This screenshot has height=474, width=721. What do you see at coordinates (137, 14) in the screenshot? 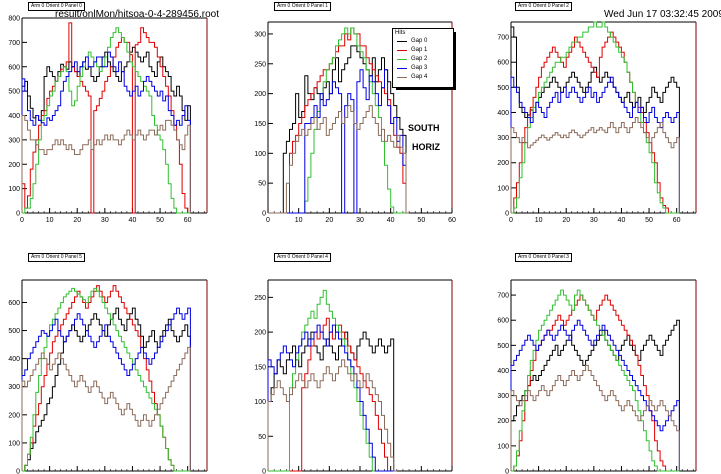
I see `file-name: result/onlMon/hitsoa-0-4-289456.root` at bounding box center [137, 14].